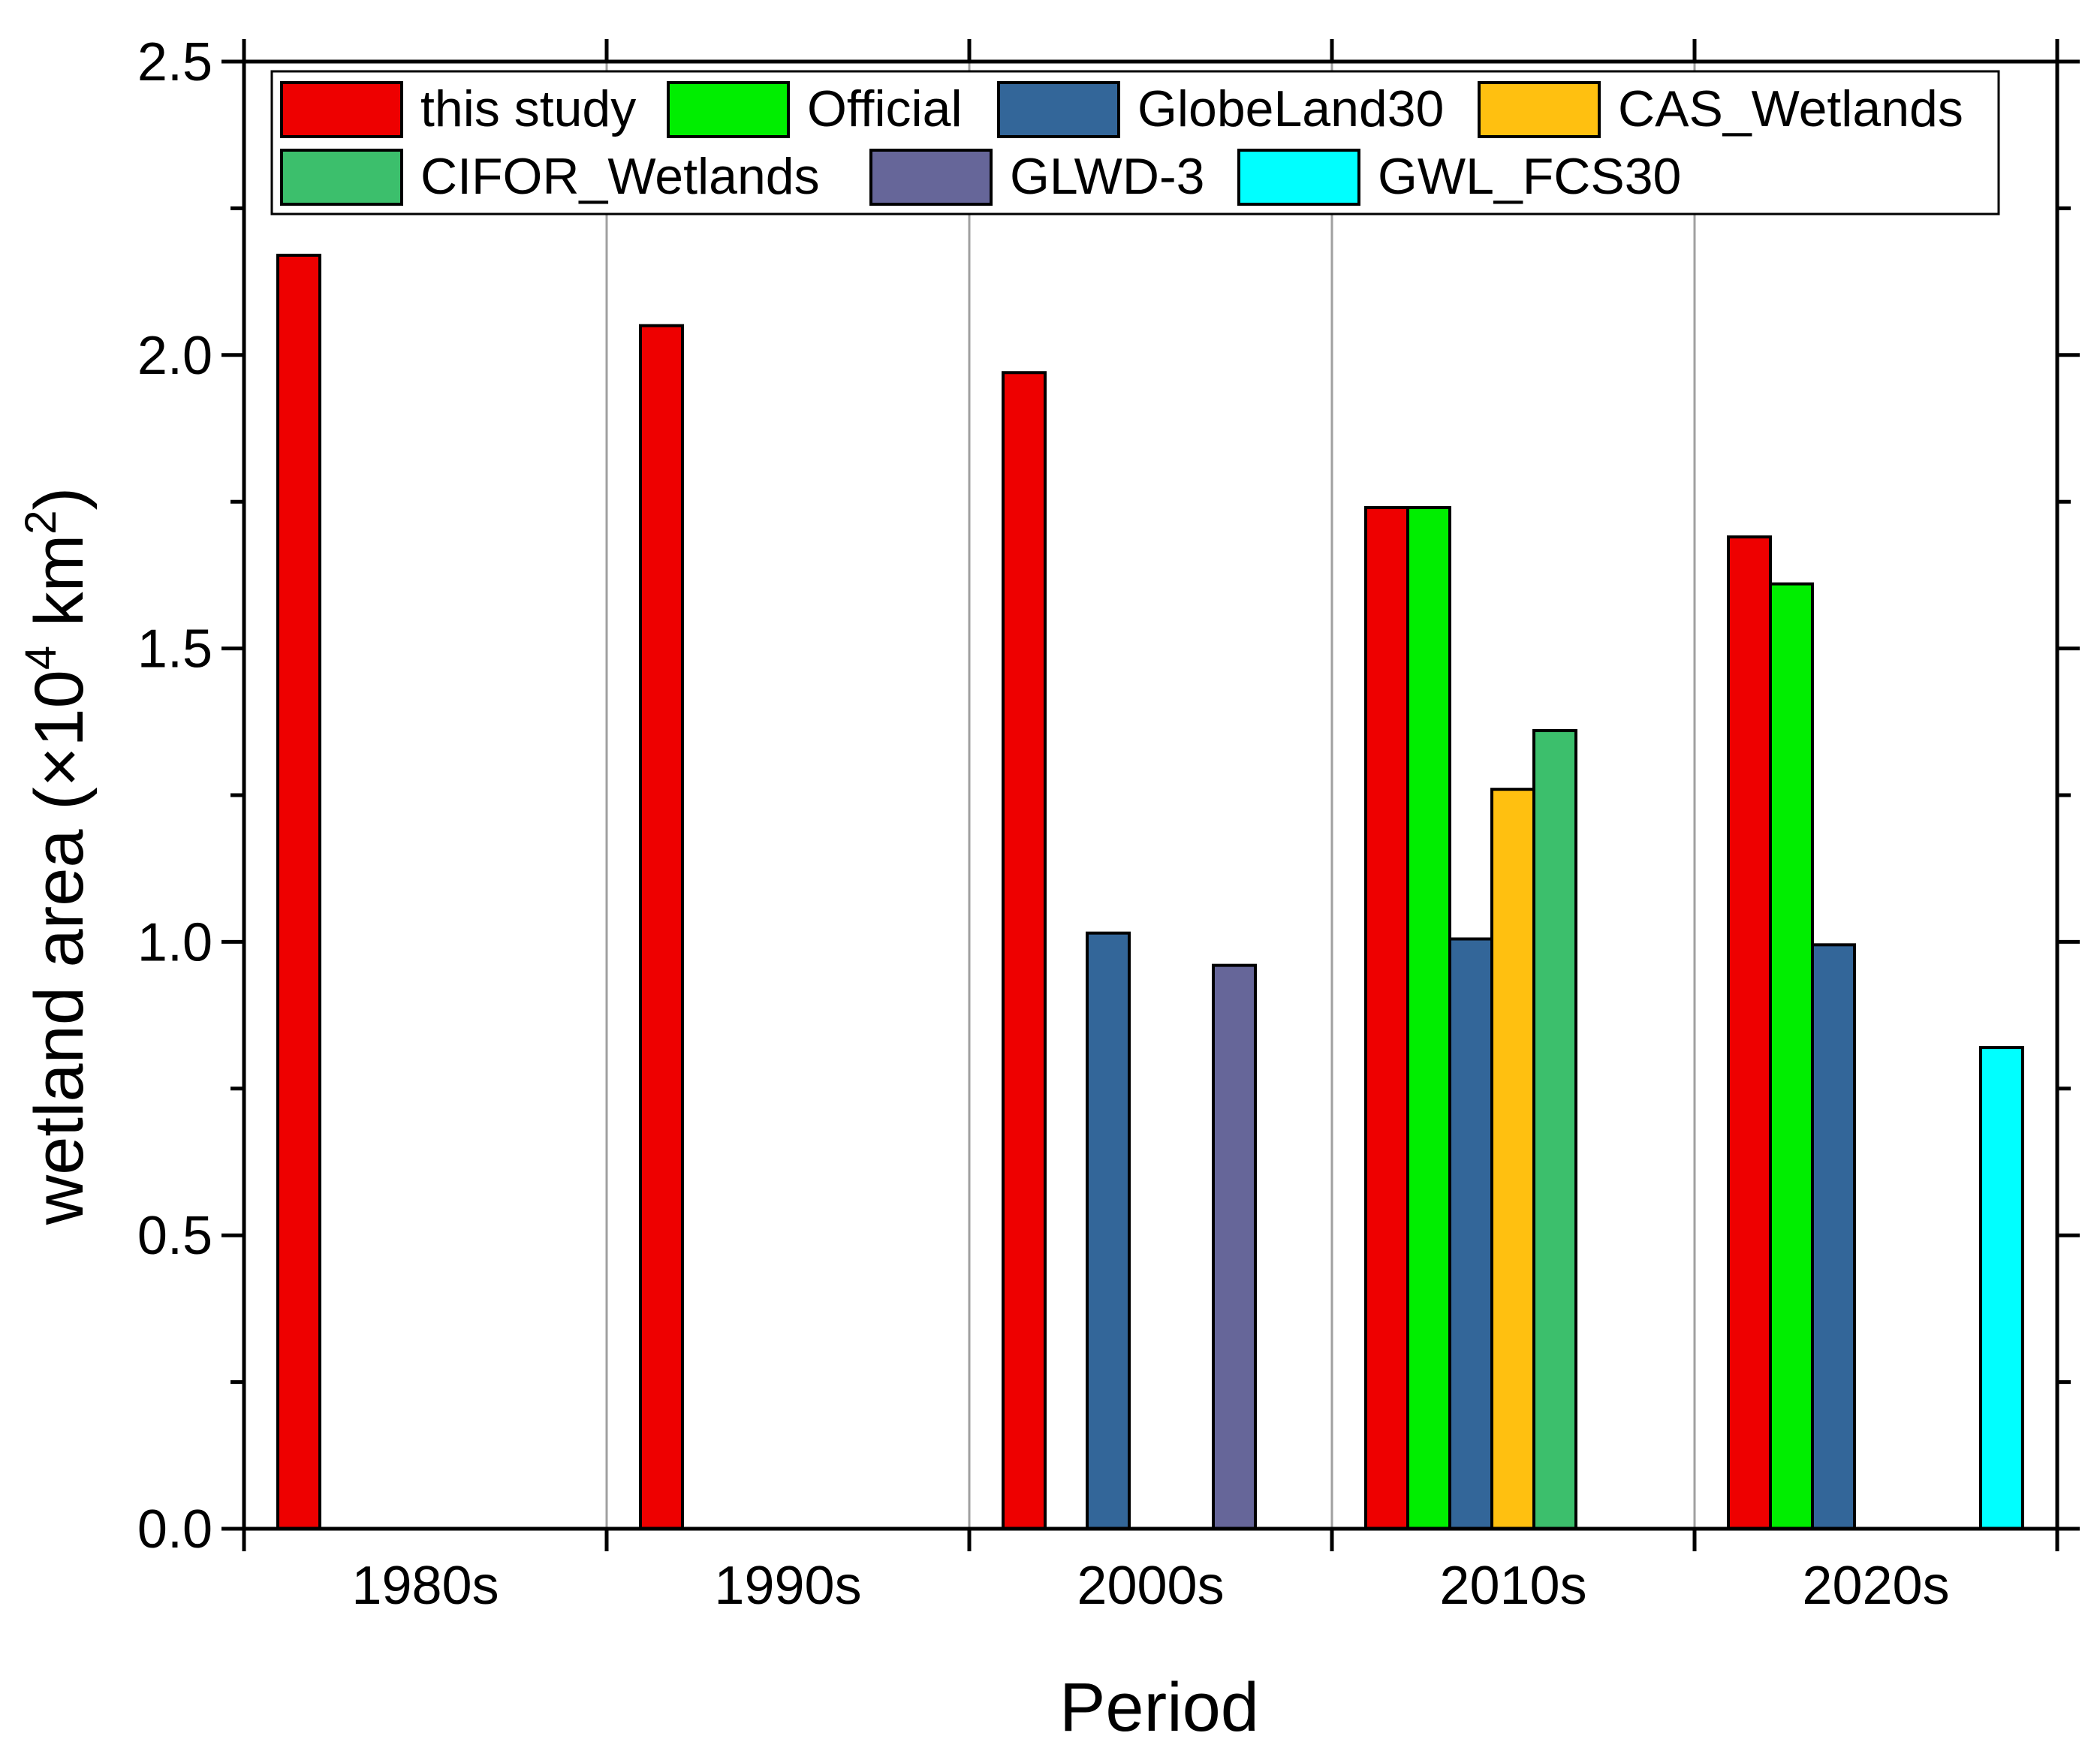 This screenshot has width=2100, height=1748. I want to click on bar-cifor-wetlands-2010s, so click(1554, 1129).